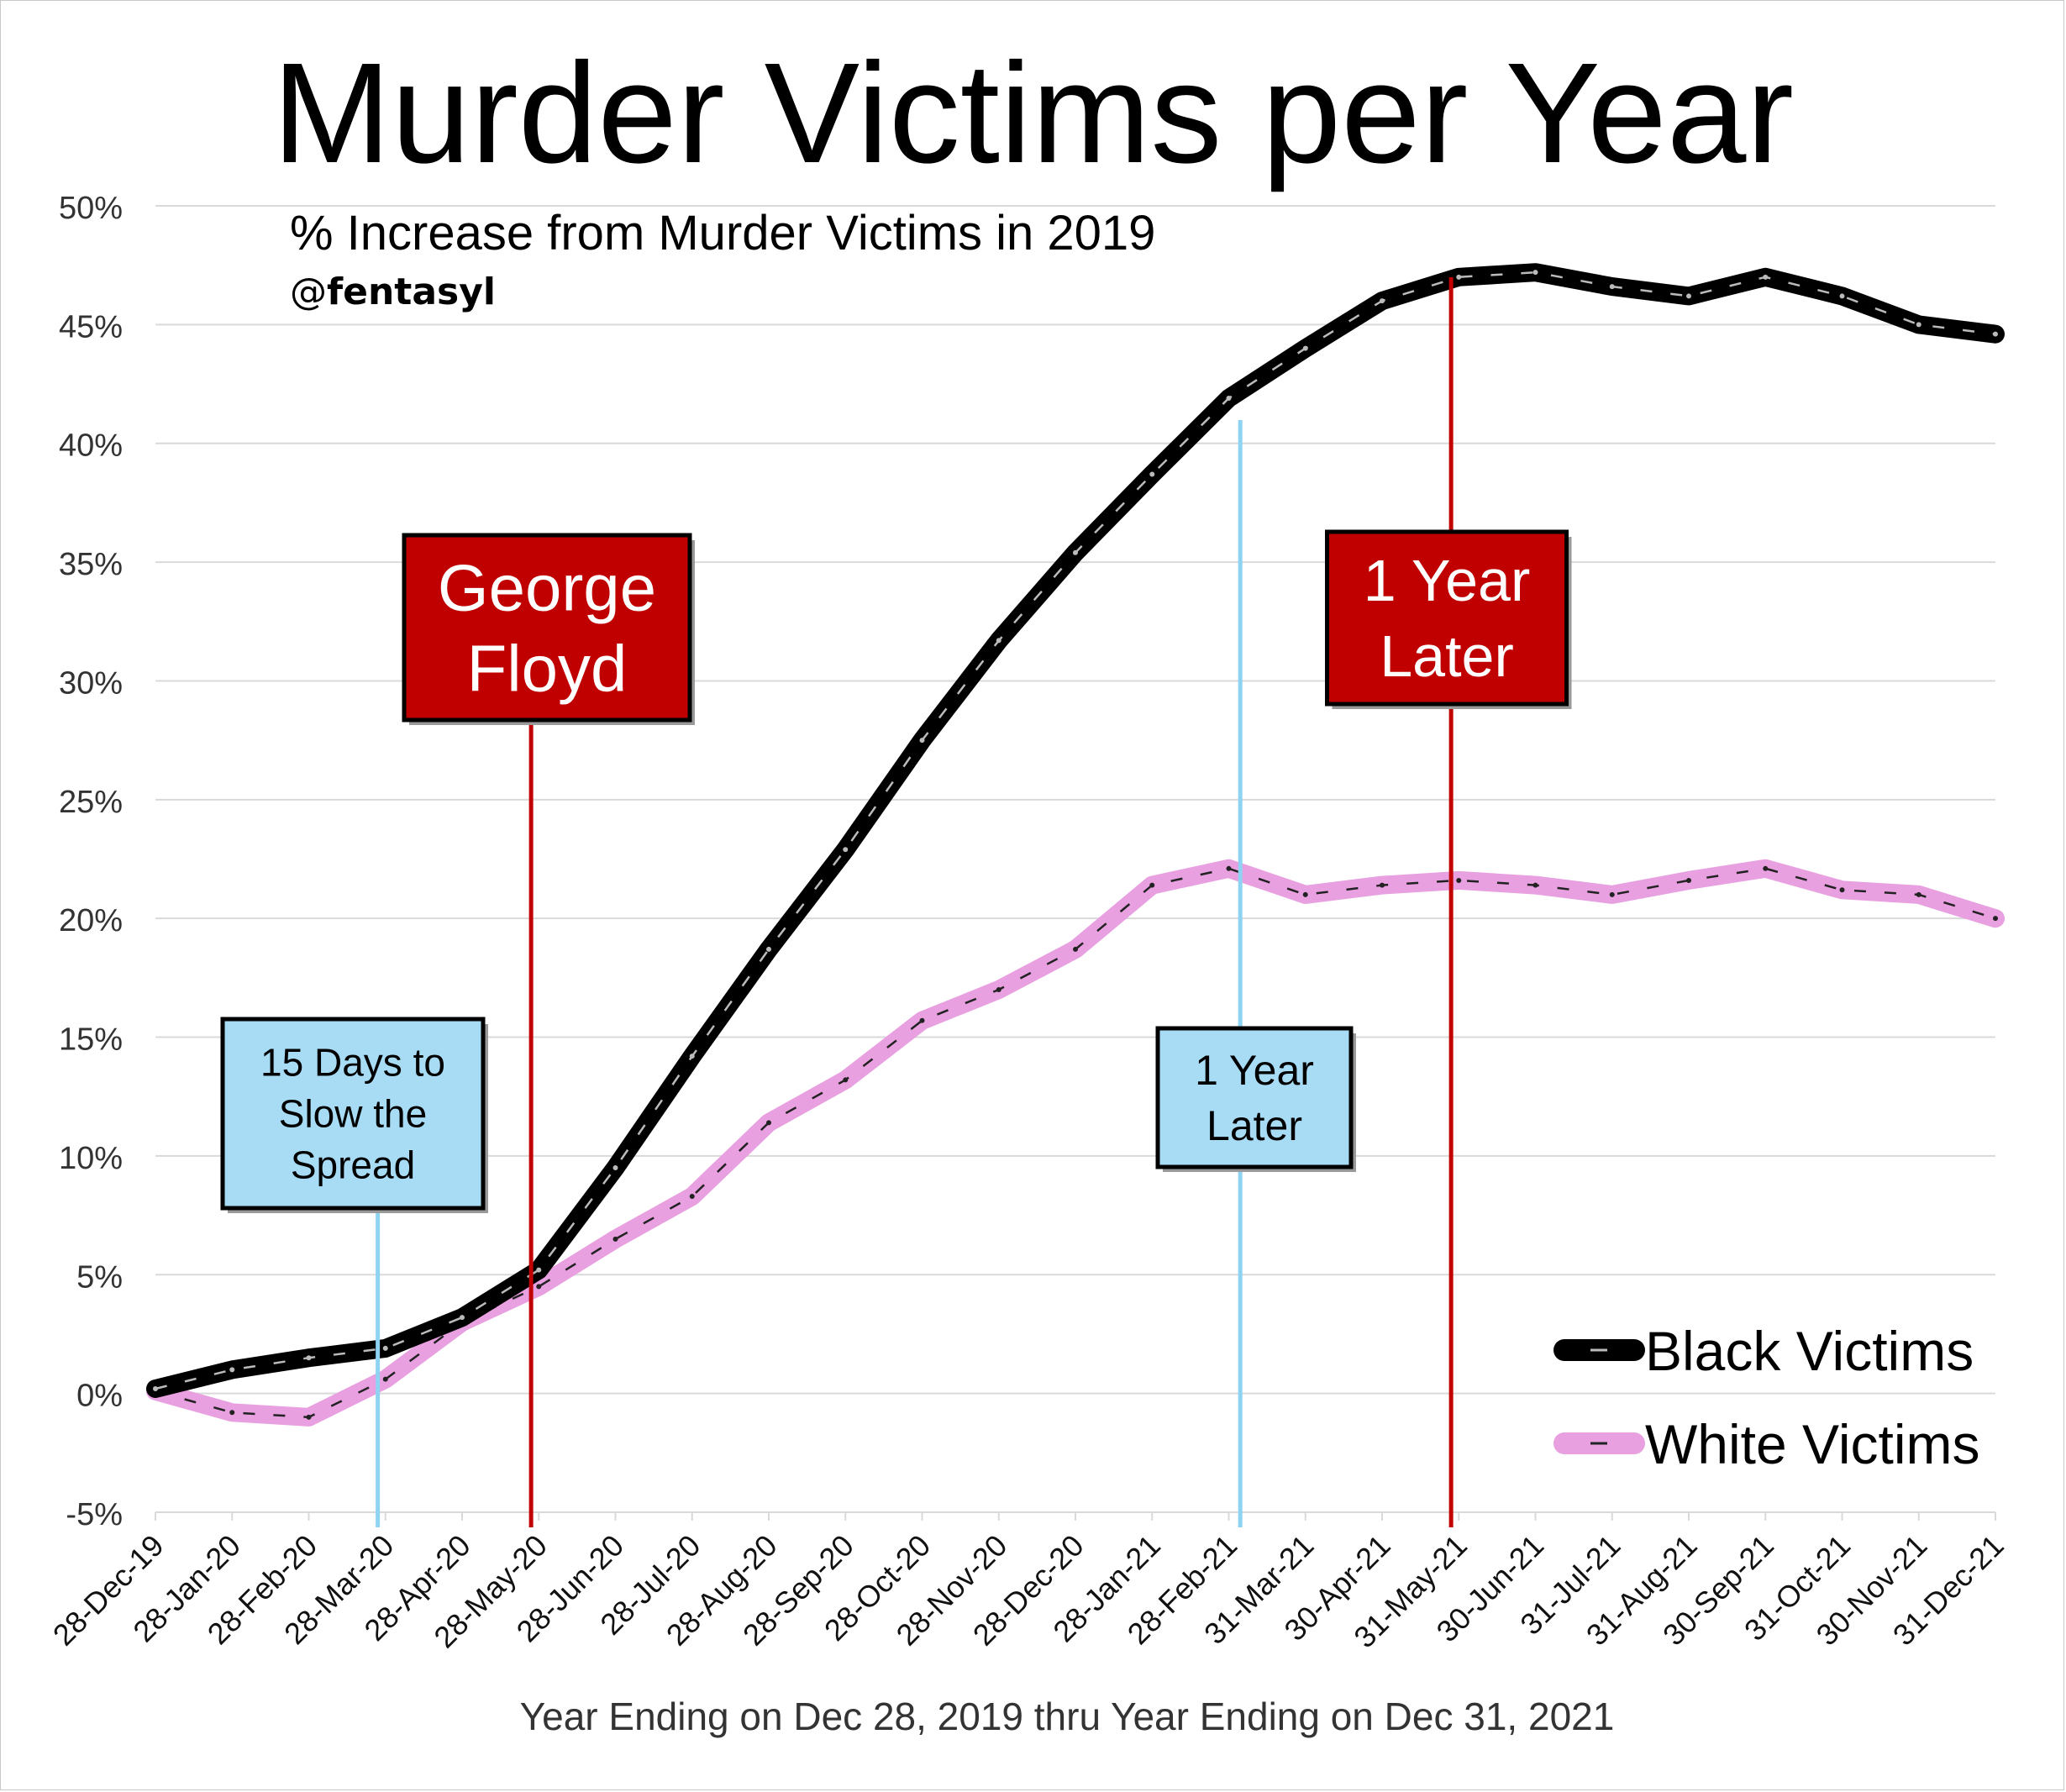 The image size is (2066, 1792). What do you see at coordinates (1766, 1397) in the screenshot?
I see `legend: Black Victims White Victims` at bounding box center [1766, 1397].